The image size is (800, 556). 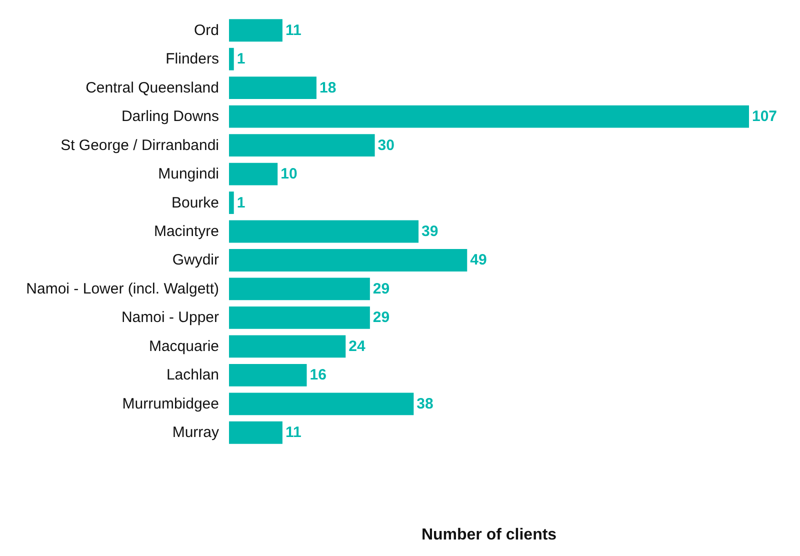 What do you see at coordinates (170, 117) in the screenshot?
I see `y-tick-label: Darling Downs` at bounding box center [170, 117].